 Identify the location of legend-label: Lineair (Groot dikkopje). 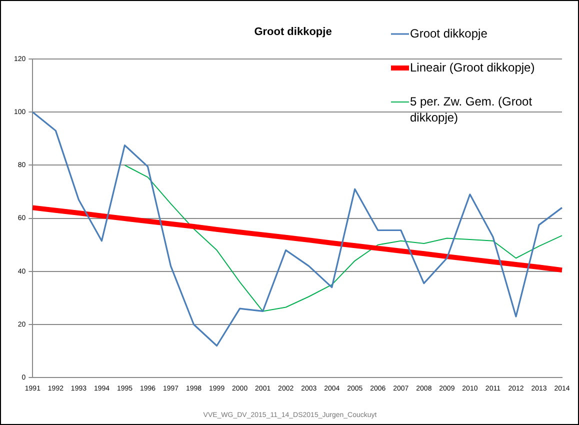
(472, 67).